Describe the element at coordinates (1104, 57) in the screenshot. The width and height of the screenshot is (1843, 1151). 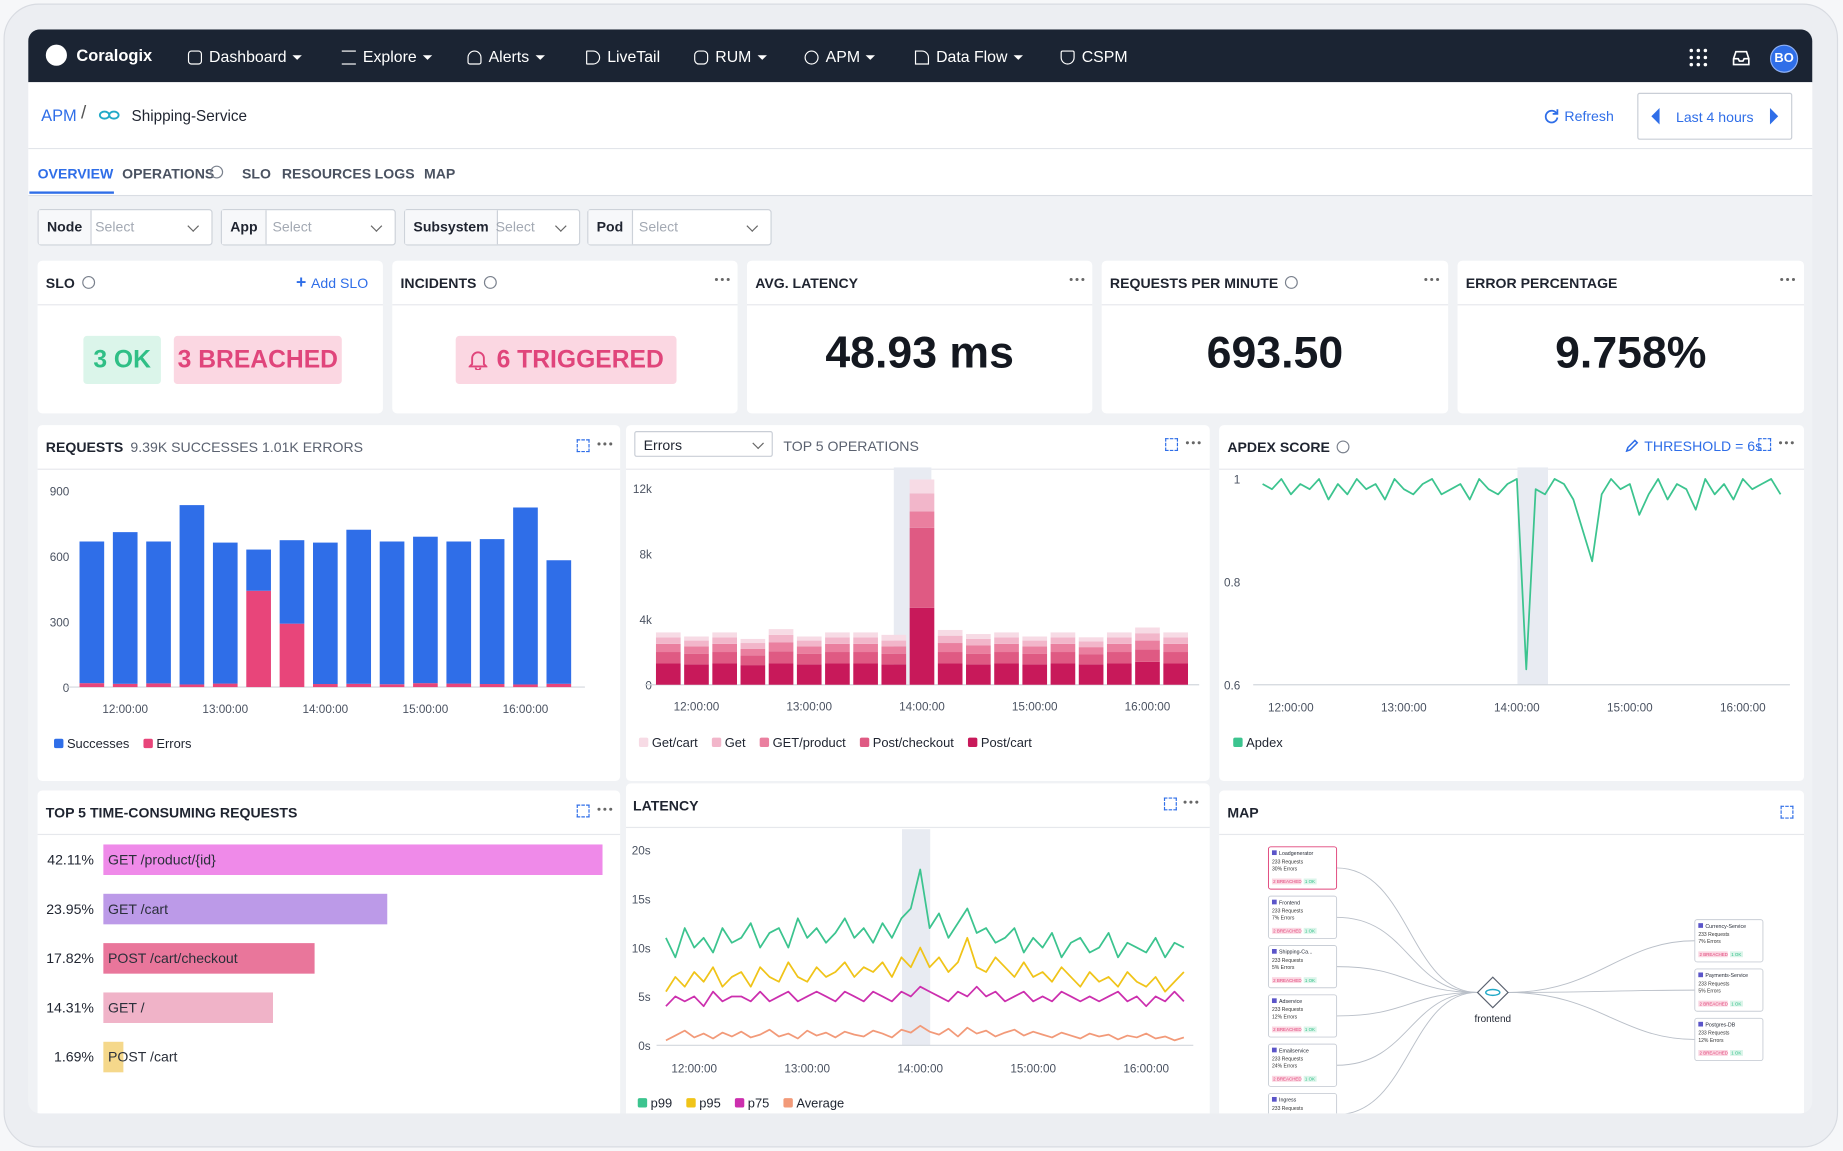
I see `nav-label: CSPM` at that location.